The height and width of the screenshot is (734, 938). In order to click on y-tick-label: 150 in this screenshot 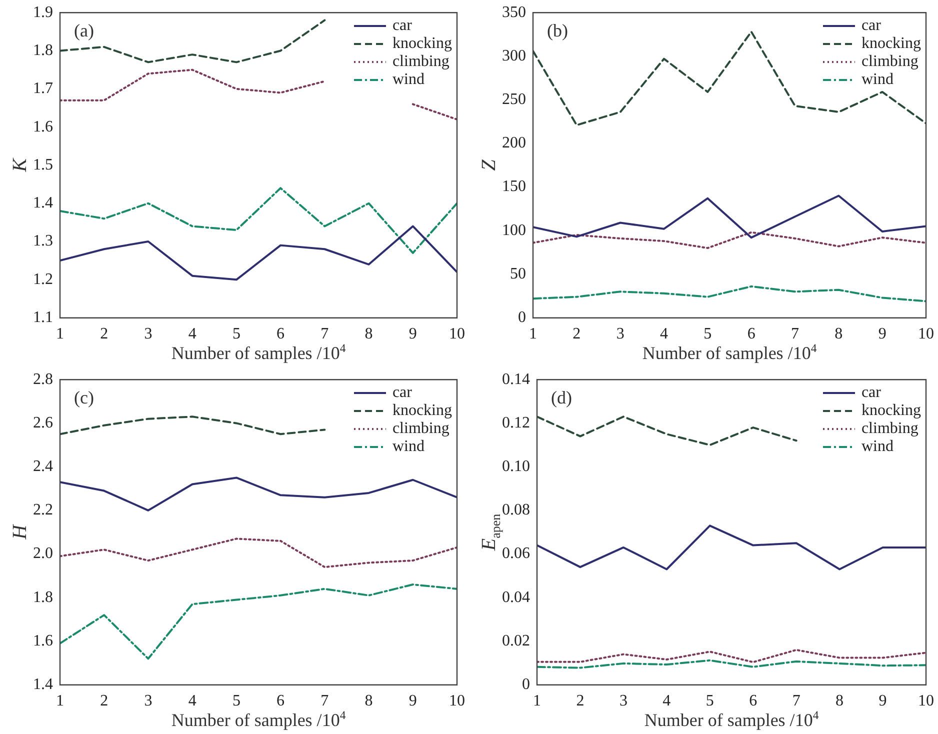, I will do `click(514, 187)`.